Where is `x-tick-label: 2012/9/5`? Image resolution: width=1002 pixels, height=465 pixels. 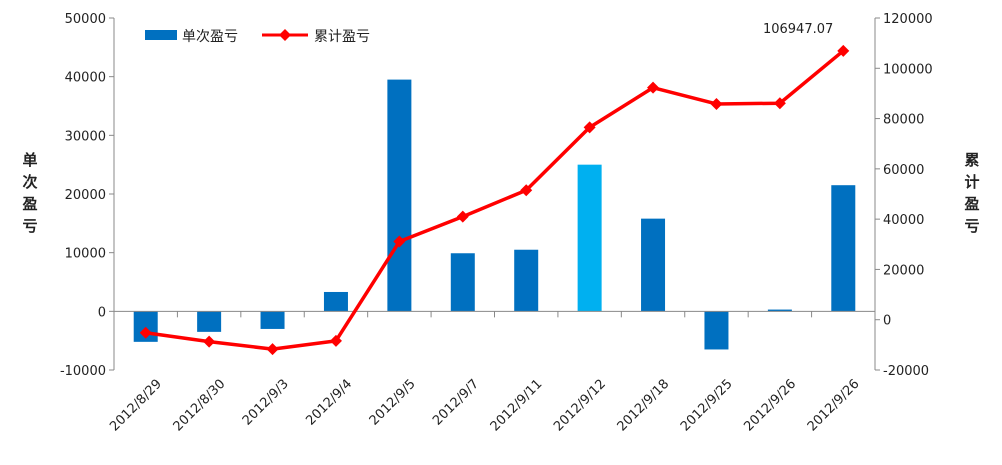
x-tick-label: 2012/9/5 is located at coordinates (393, 403).